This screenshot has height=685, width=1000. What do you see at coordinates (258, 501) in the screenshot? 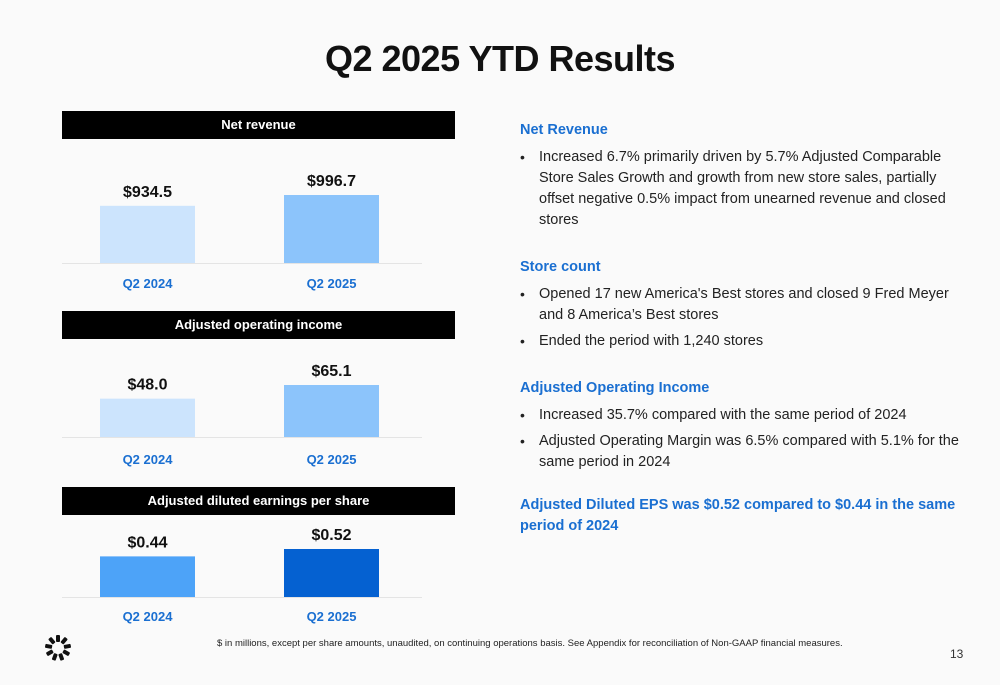
I see `chart-header: Adjusted diluted earnings per share` at bounding box center [258, 501].